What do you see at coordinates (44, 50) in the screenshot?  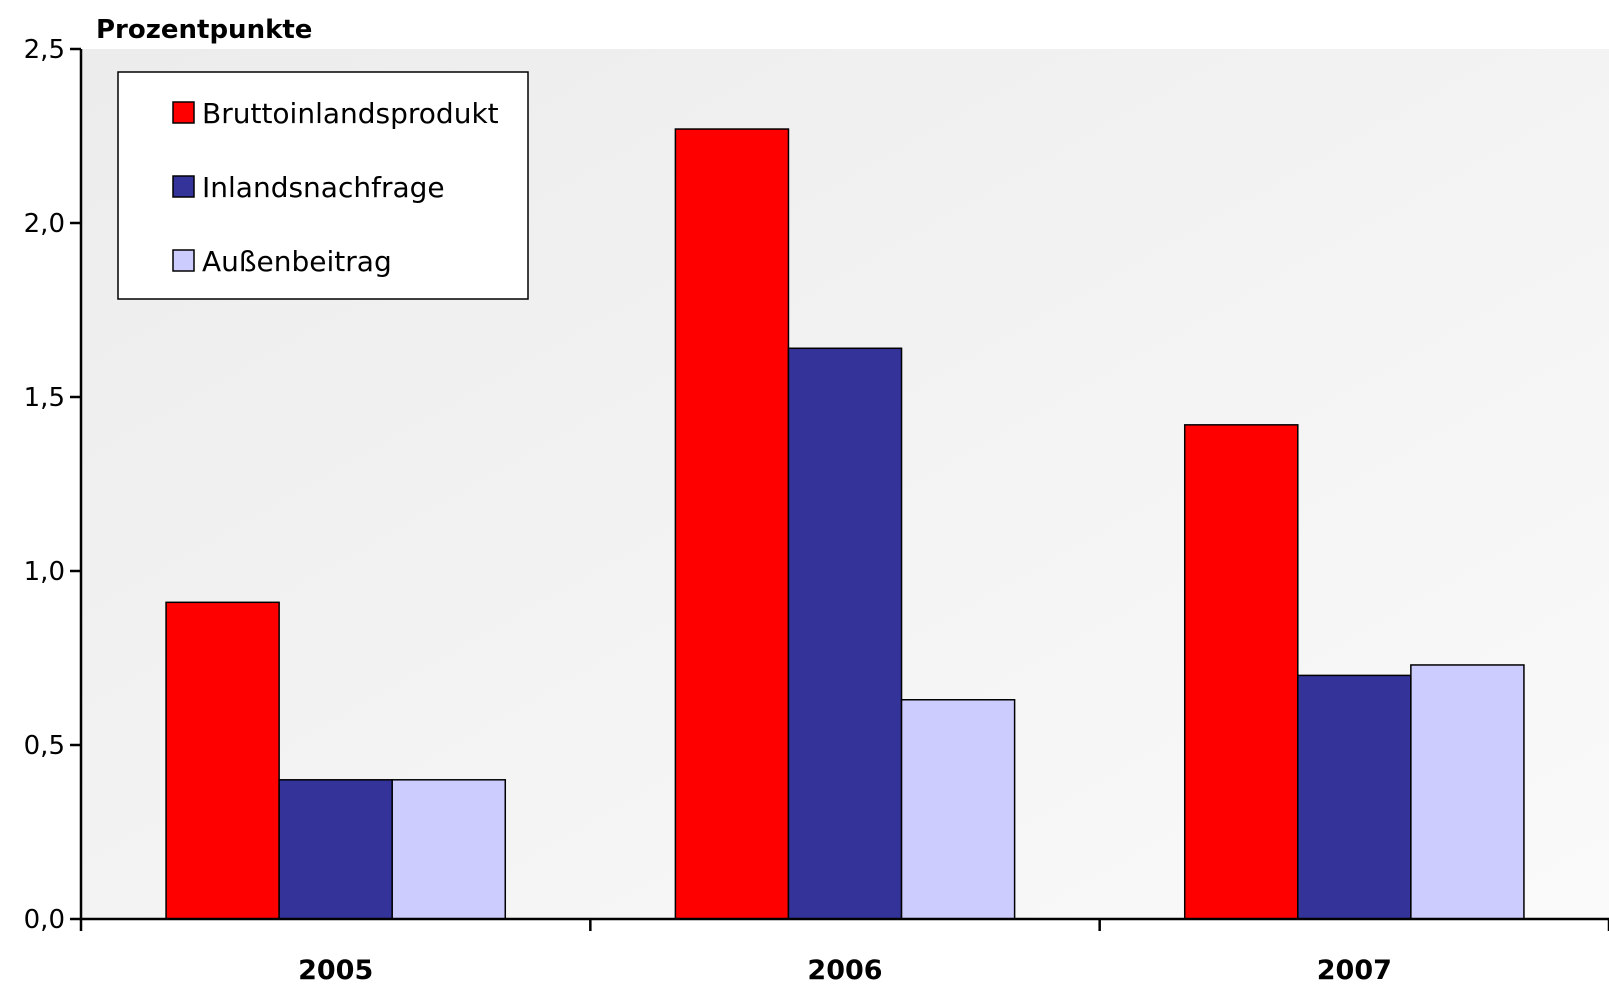 I see `y-tick-label: 2,5` at bounding box center [44, 50].